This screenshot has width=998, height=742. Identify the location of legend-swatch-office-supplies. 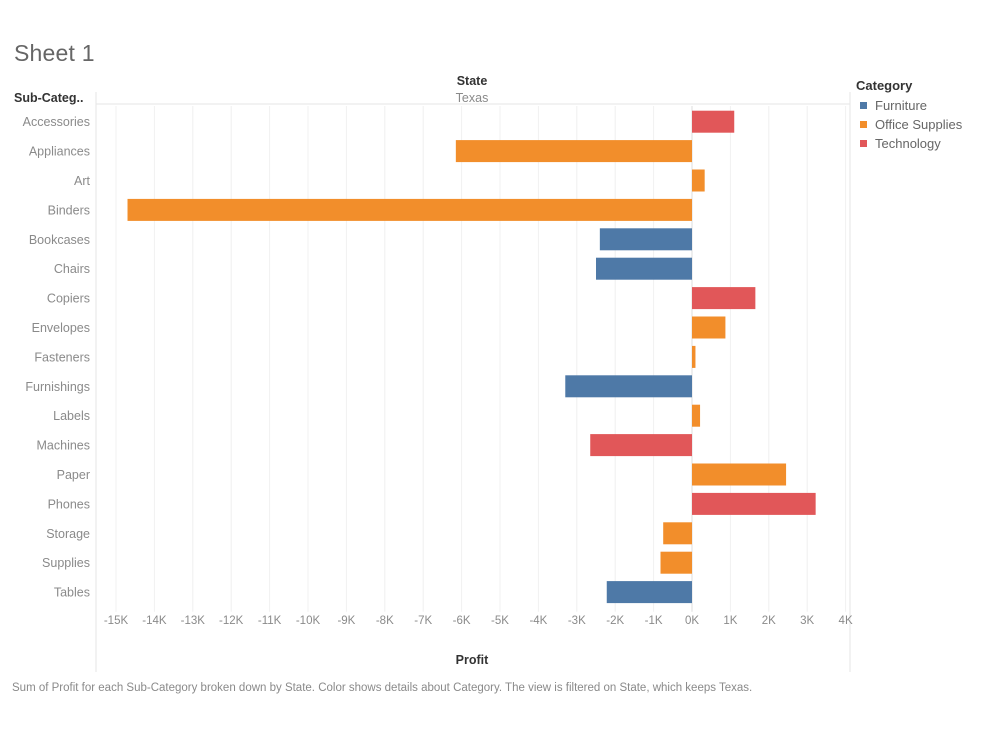
(863, 124).